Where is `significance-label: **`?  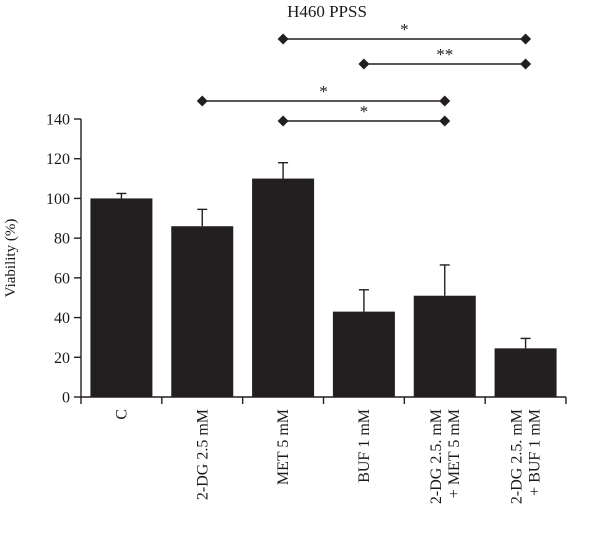 significance-label: ** is located at coordinates (444, 54).